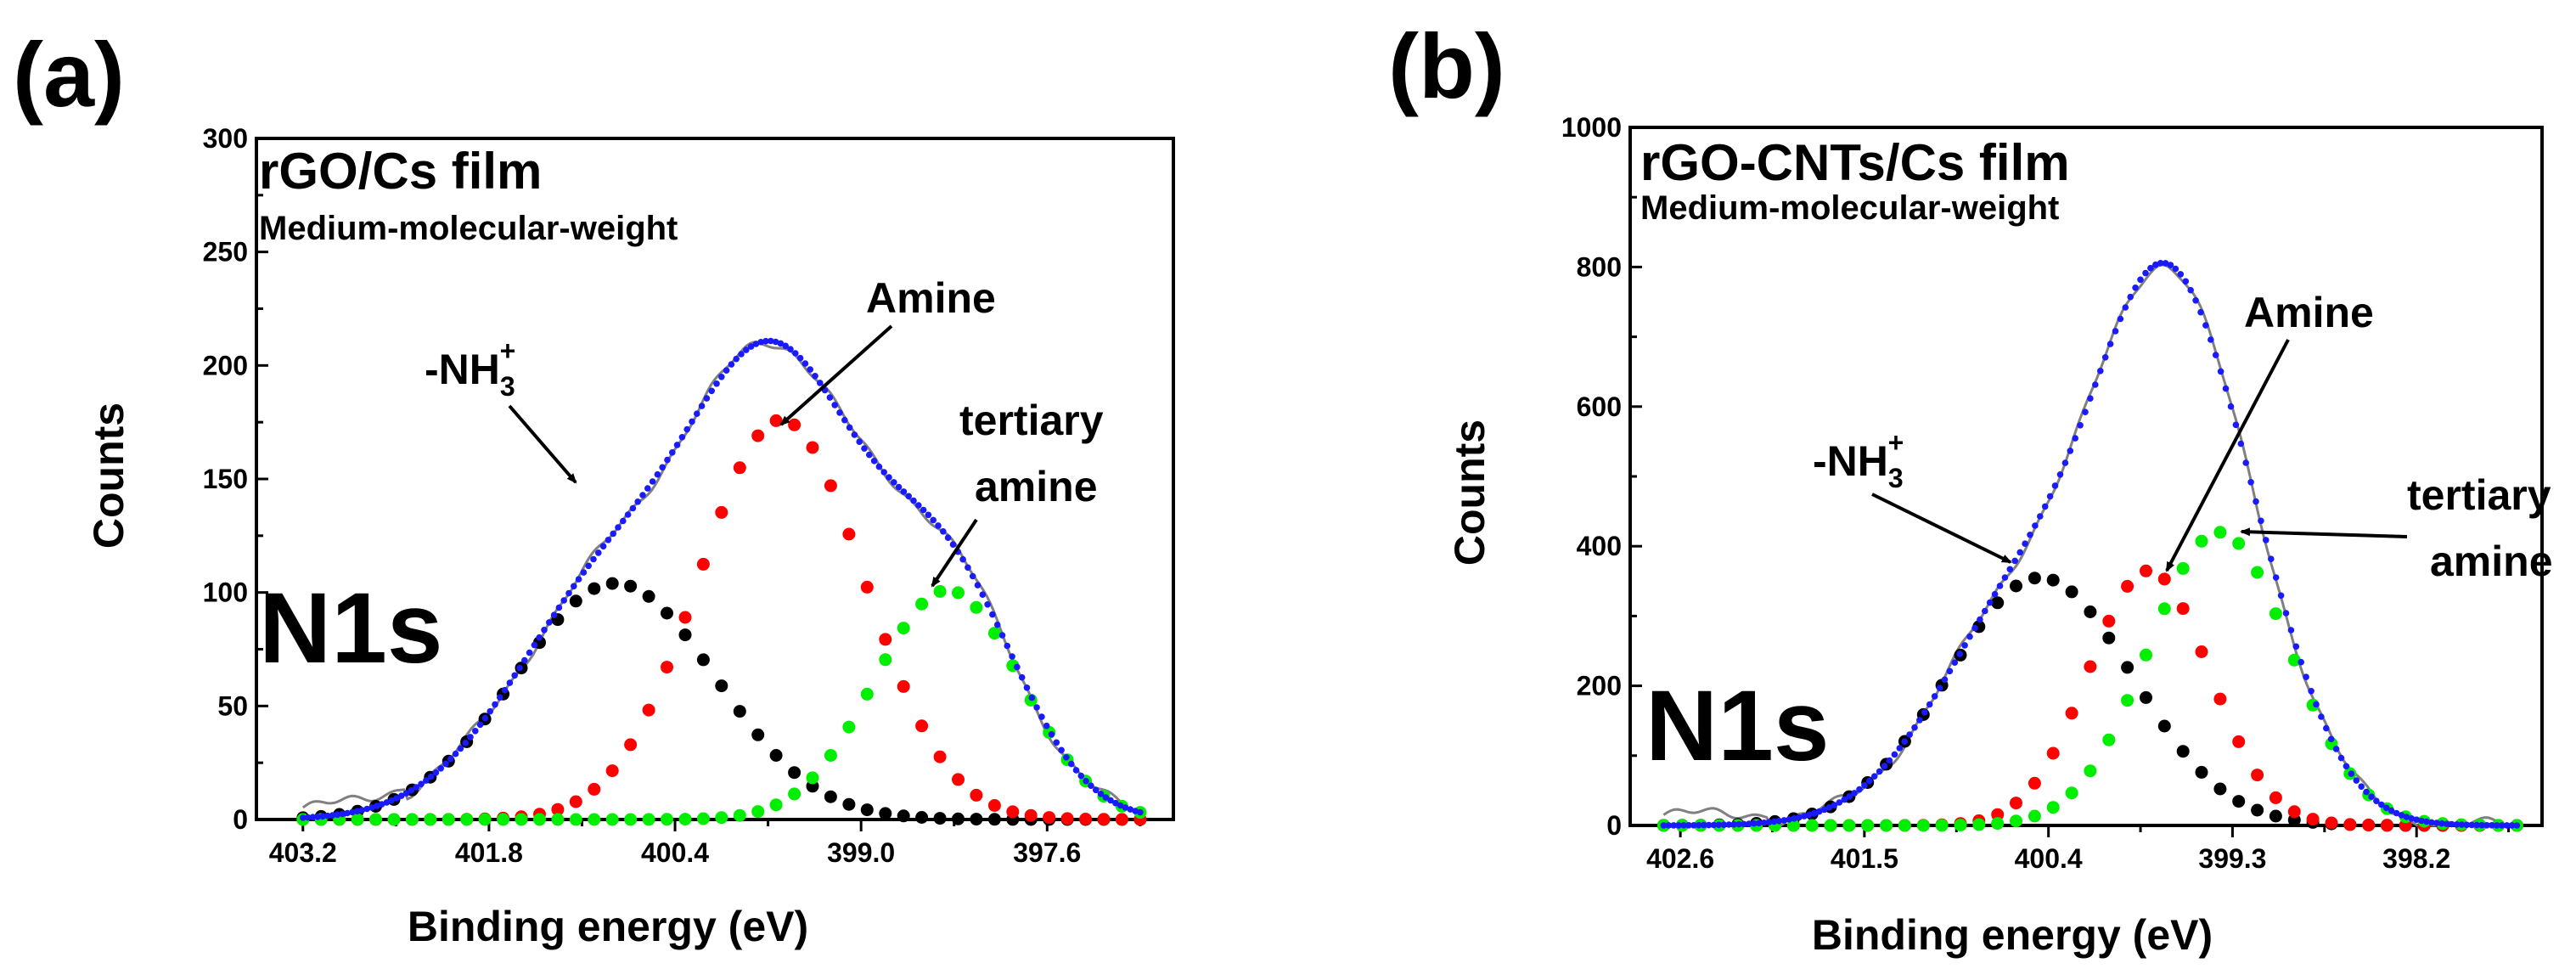 The image size is (2576, 980). What do you see at coordinates (225, 479) in the screenshot?
I see `panel-a-ytick-label: 150` at bounding box center [225, 479].